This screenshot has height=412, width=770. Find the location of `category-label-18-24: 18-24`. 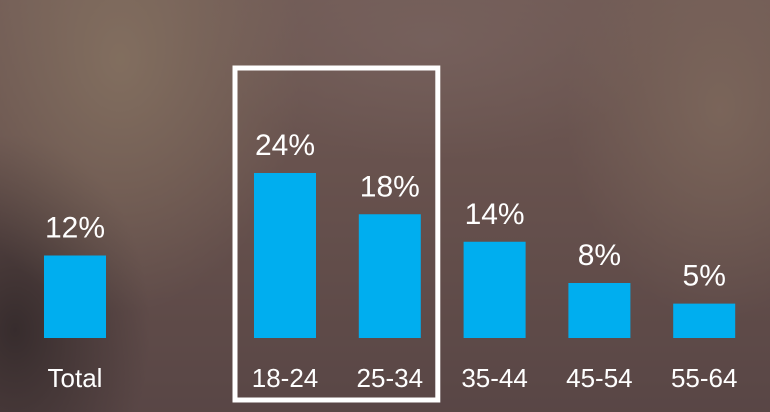

category-label-18-24: 18-24 is located at coordinates (285, 378).